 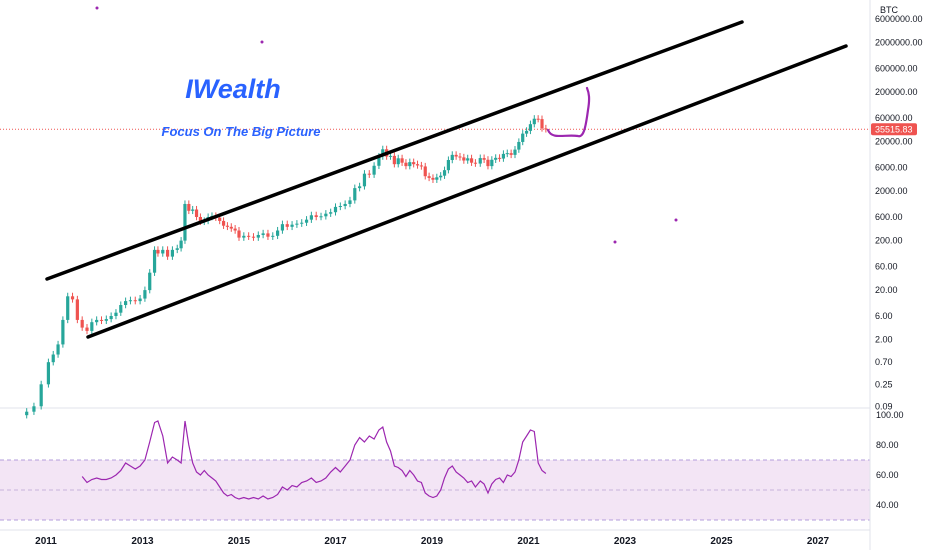 I want to click on price-tick-label: 600000.00, so click(x=896, y=69).